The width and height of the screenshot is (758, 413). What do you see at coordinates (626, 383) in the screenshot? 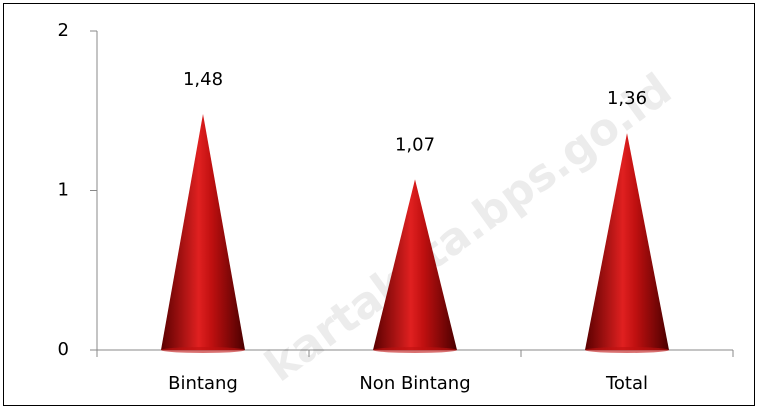
I see `x-tick-label: Total` at bounding box center [626, 383].